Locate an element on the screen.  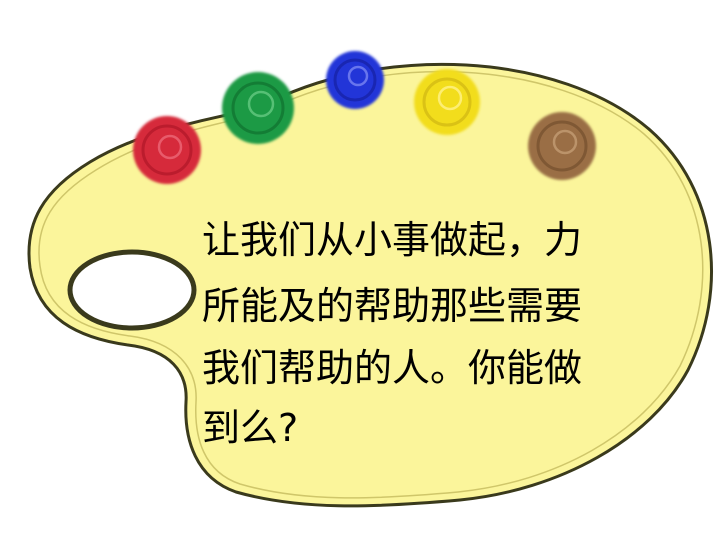
paint-blob-yellow is located at coordinates (447, 102).